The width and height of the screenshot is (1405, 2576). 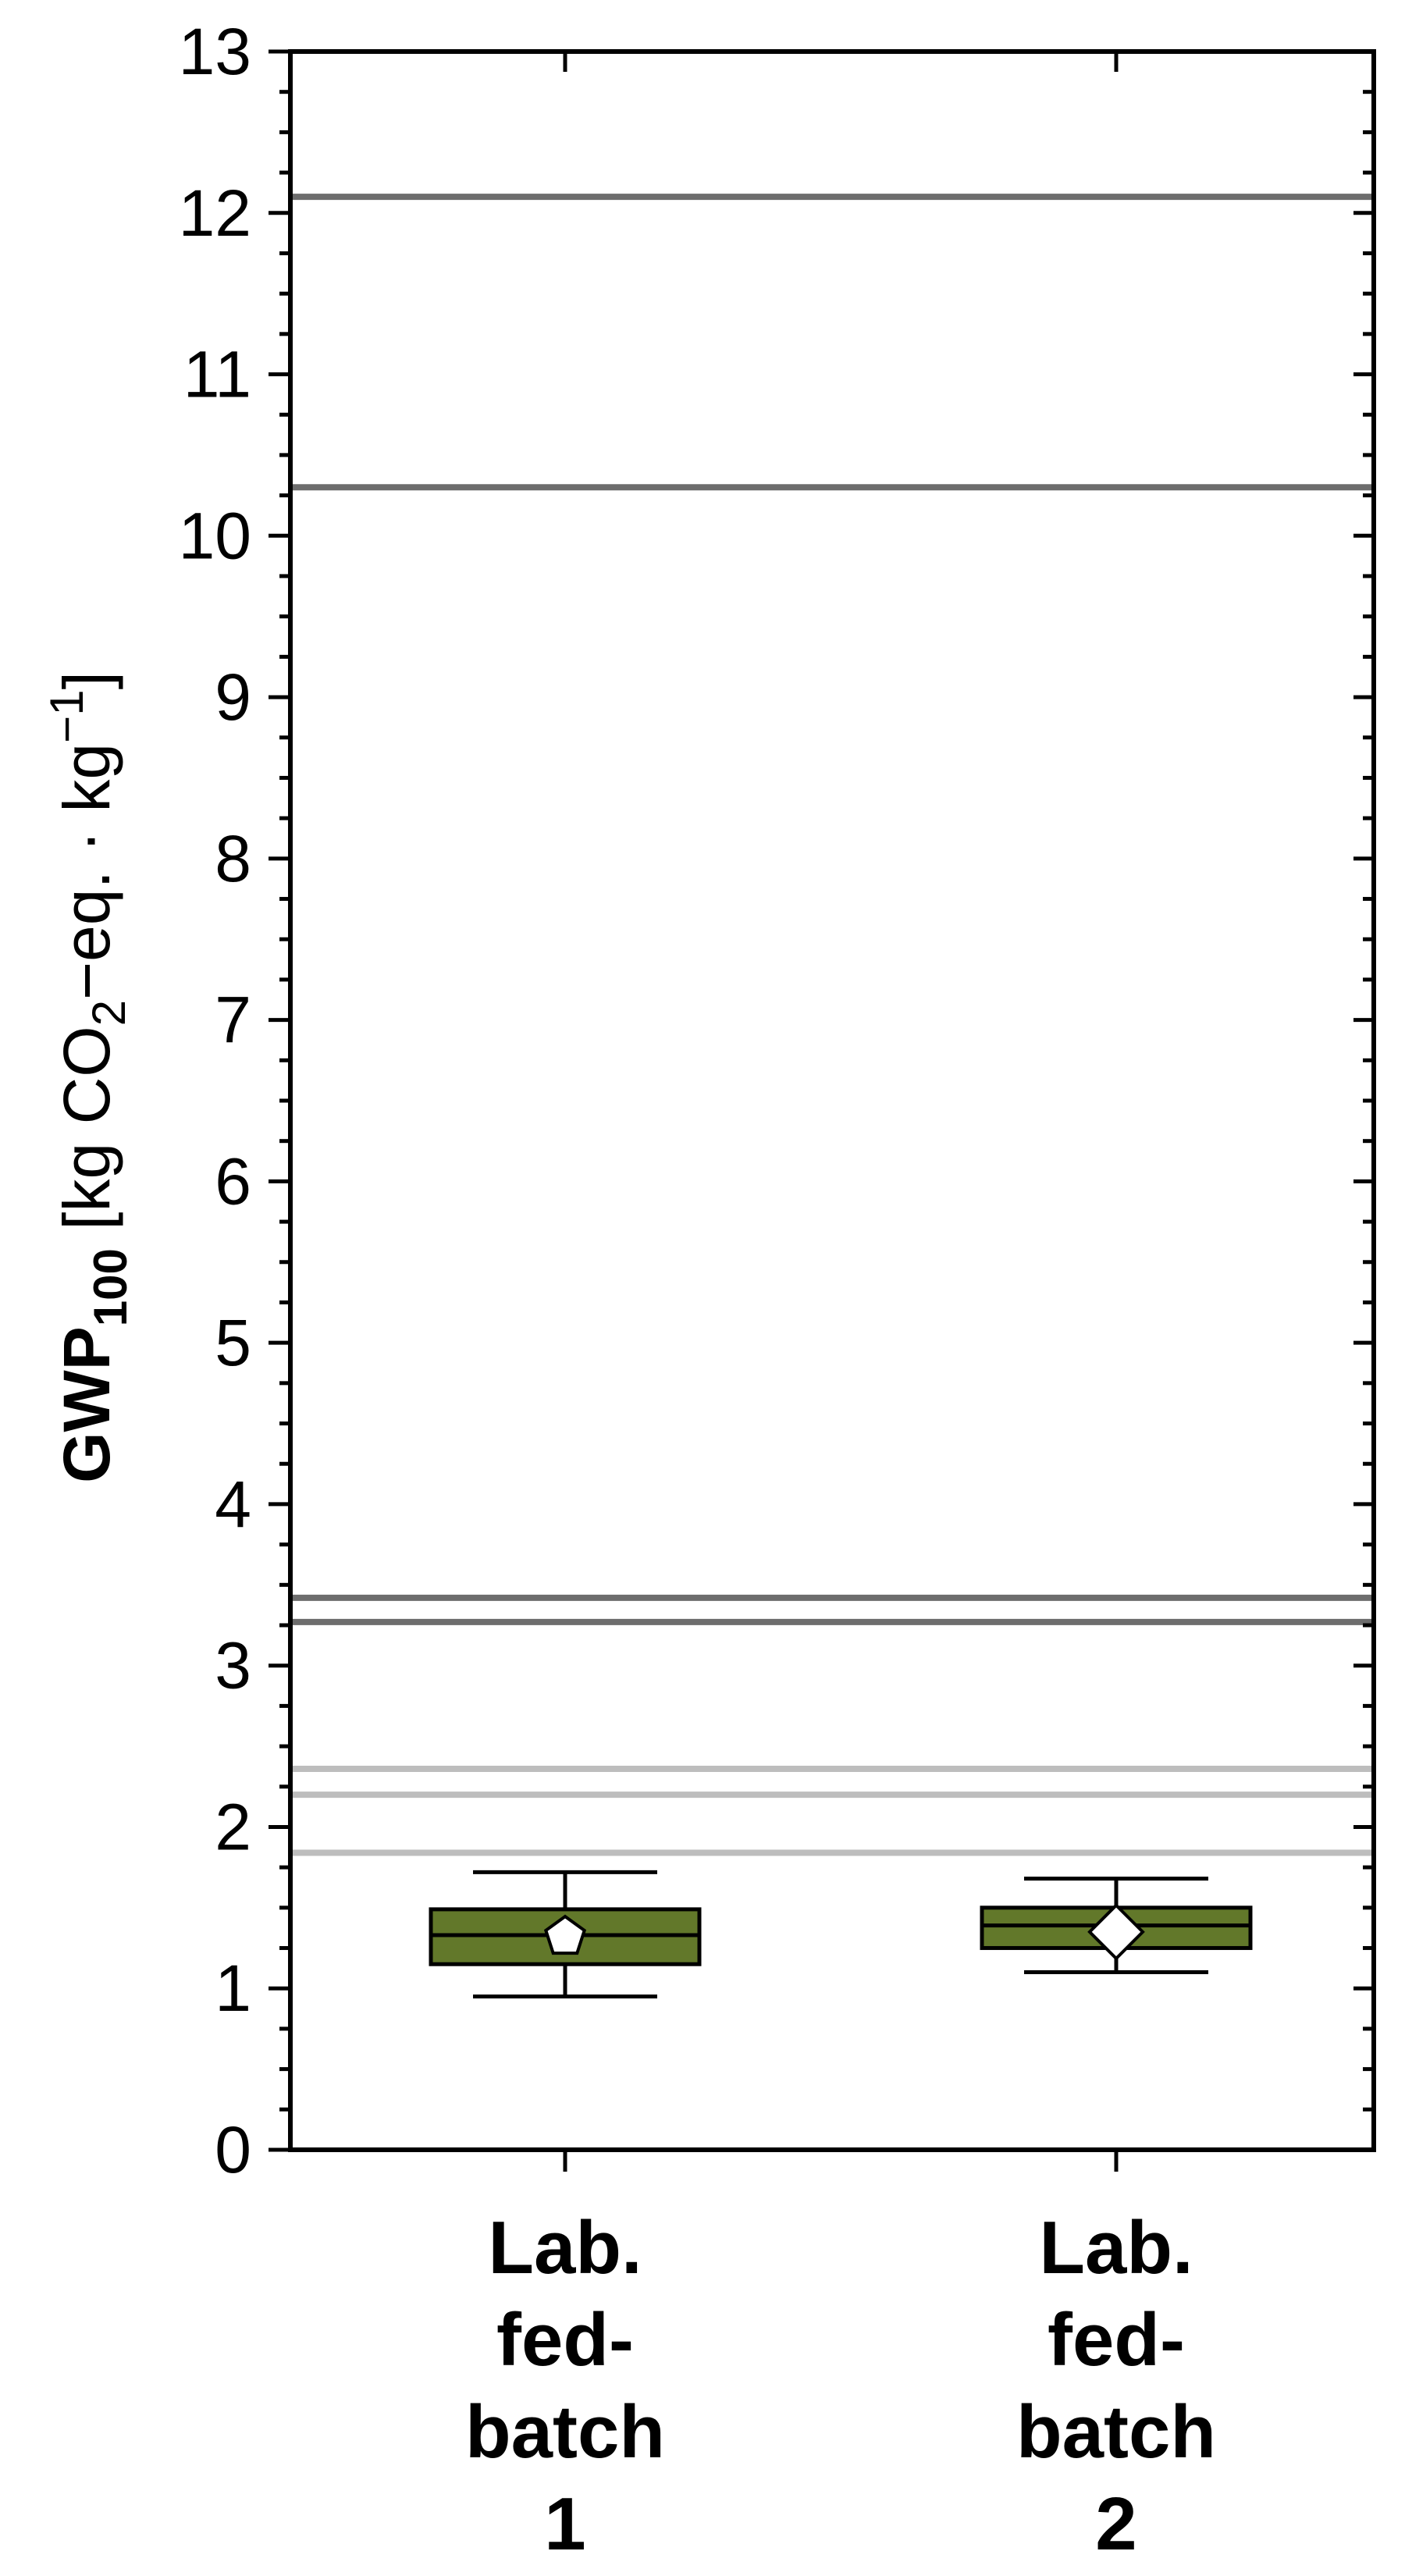 I want to click on y-tick-label: 4, so click(x=233, y=1504).